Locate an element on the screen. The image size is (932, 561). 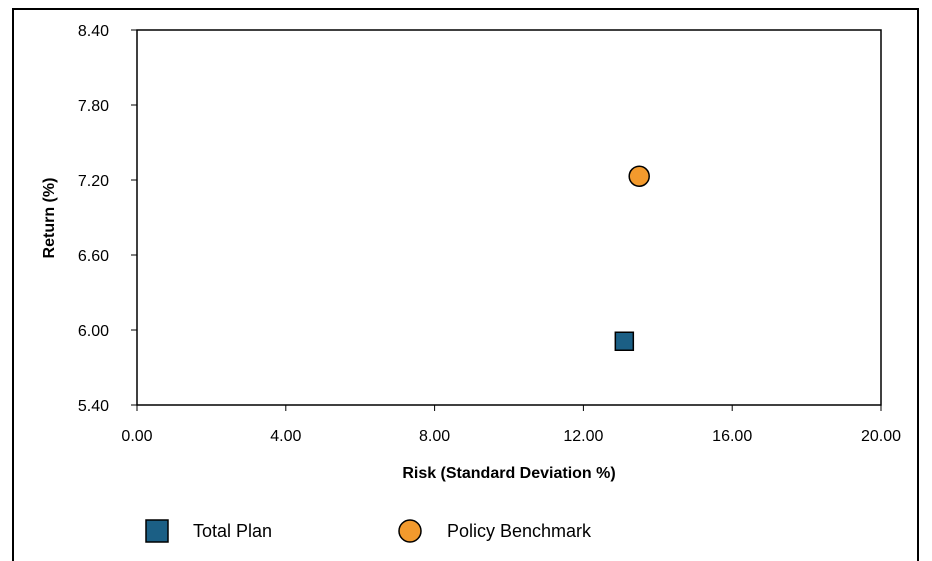
policy-benchmark-point is located at coordinates (639, 176).